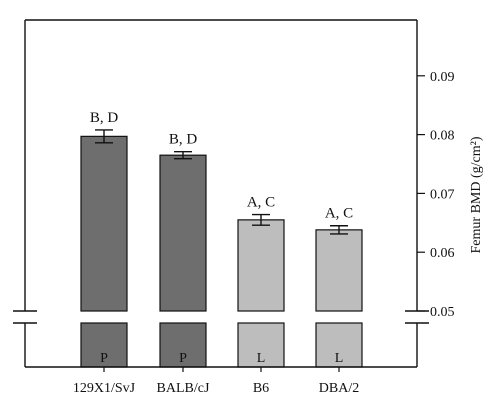 This screenshot has width=500, height=419. What do you see at coordinates (476, 194) in the screenshot?
I see `y-axis-label: Femur BMD (g/cm²)` at bounding box center [476, 194].